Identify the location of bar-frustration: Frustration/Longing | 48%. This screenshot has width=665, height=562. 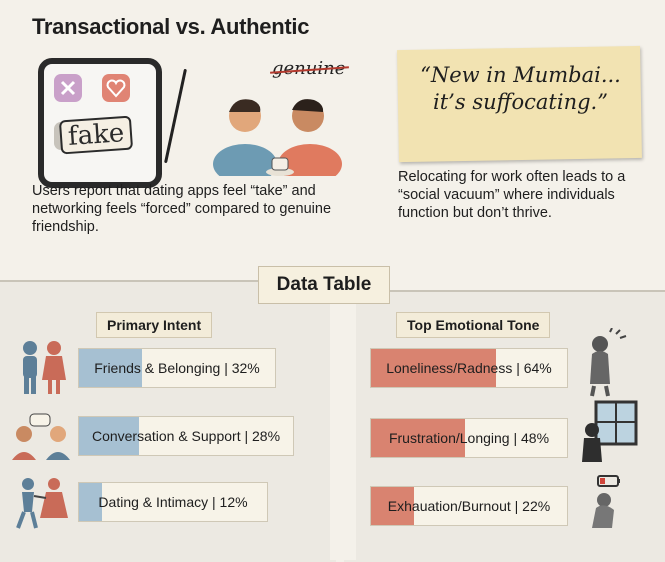
(469, 438).